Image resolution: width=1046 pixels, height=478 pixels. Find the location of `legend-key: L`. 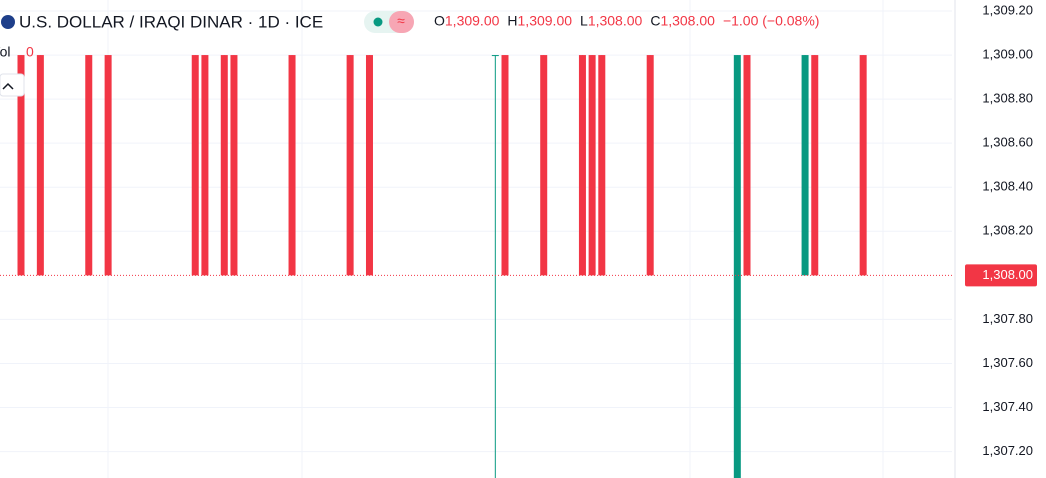

legend-key: L is located at coordinates (584, 21).